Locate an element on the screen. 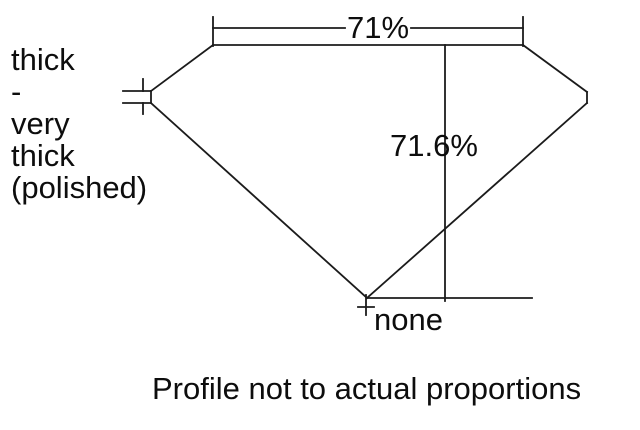 This screenshot has width=640, height=430. girdle-thickness-label: thick - very thick (polished) is located at coordinates (79, 124).